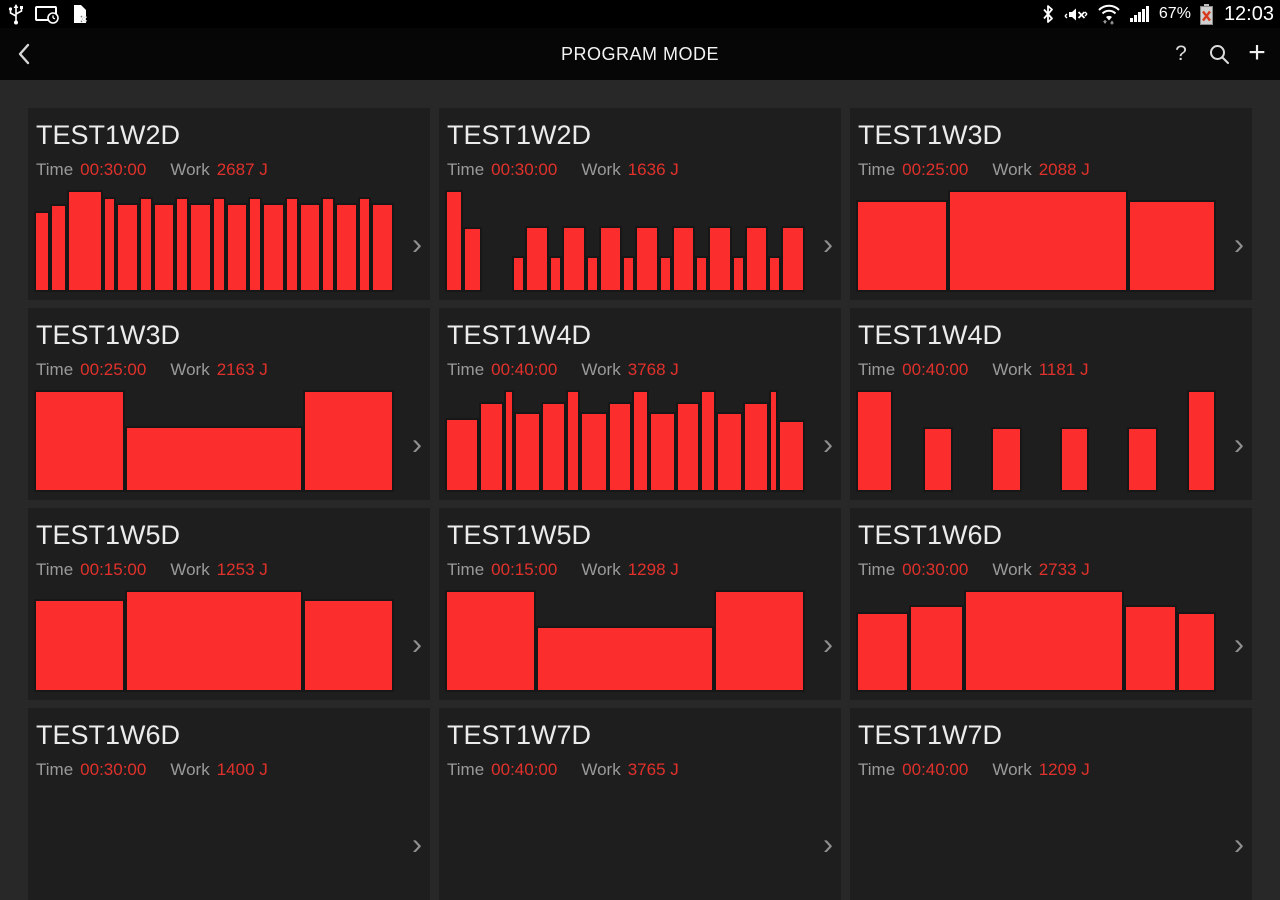 The height and width of the screenshot is (900, 1280). What do you see at coordinates (653, 369) in the screenshot?
I see `work-value: 3768 J` at bounding box center [653, 369].